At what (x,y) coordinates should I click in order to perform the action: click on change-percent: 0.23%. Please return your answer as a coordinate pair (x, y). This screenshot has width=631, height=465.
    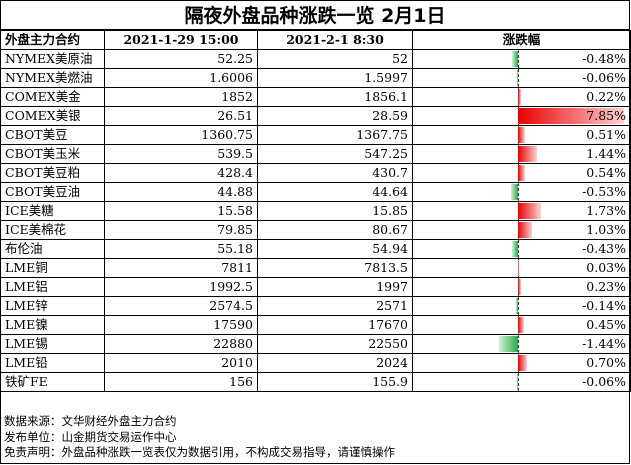
    Looking at the image, I should click on (606, 286).